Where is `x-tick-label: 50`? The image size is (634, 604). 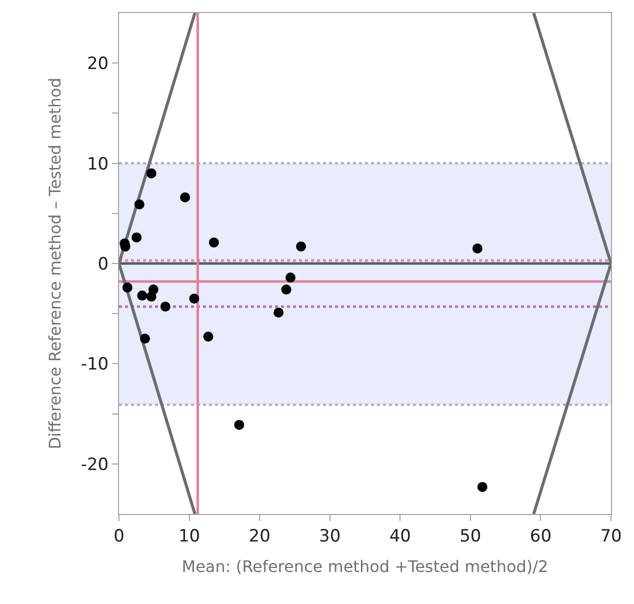 x-tick-label: 50 is located at coordinates (471, 536).